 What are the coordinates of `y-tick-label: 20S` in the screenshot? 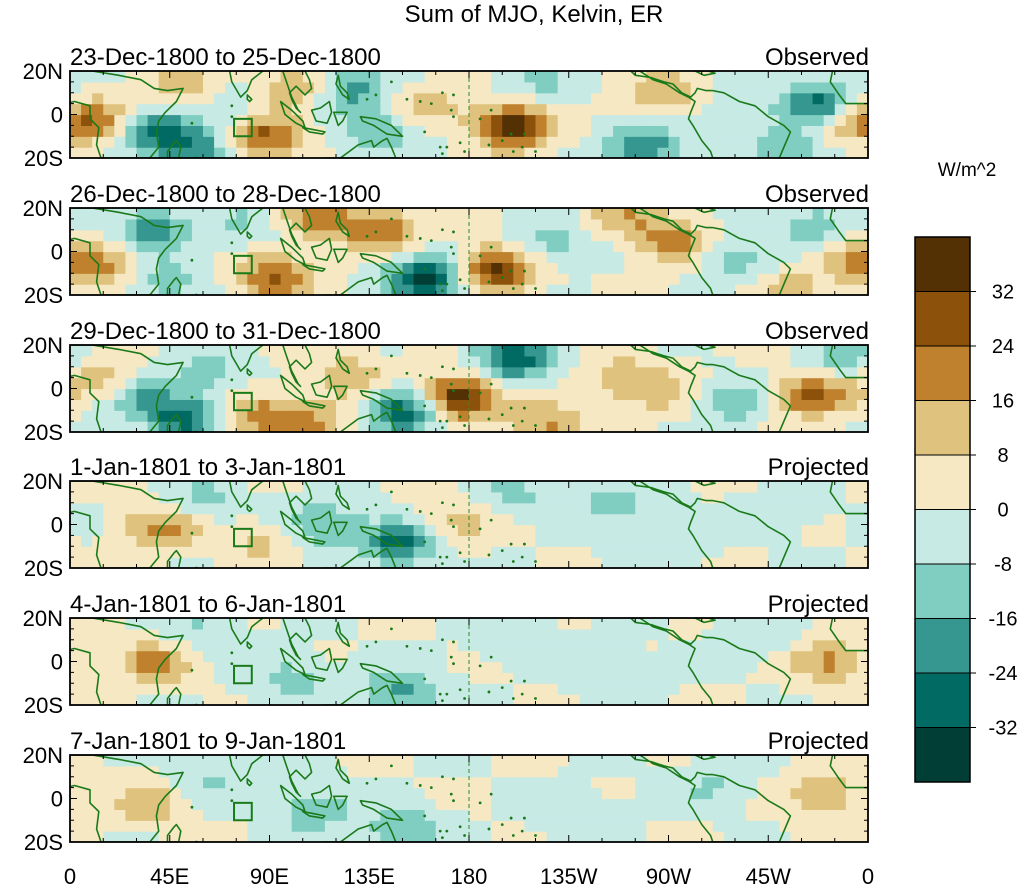 It's located at (43, 432).